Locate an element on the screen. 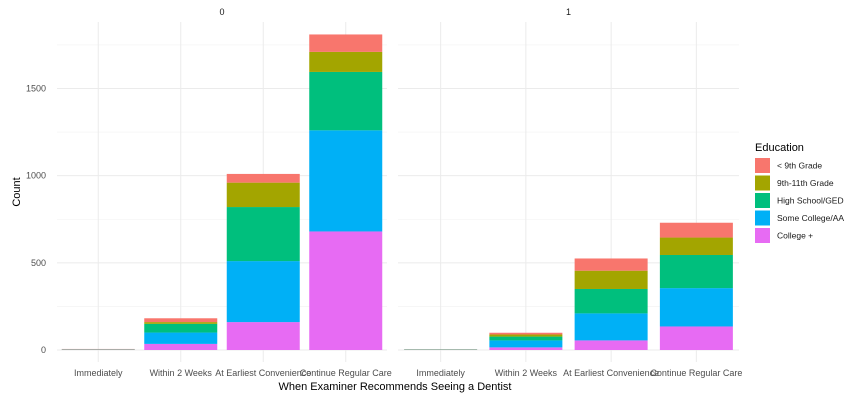 Image resolution: width=861 pixels, height=410 pixels. y-axis: 0 500 1000 1500 is located at coordinates (36, 220).